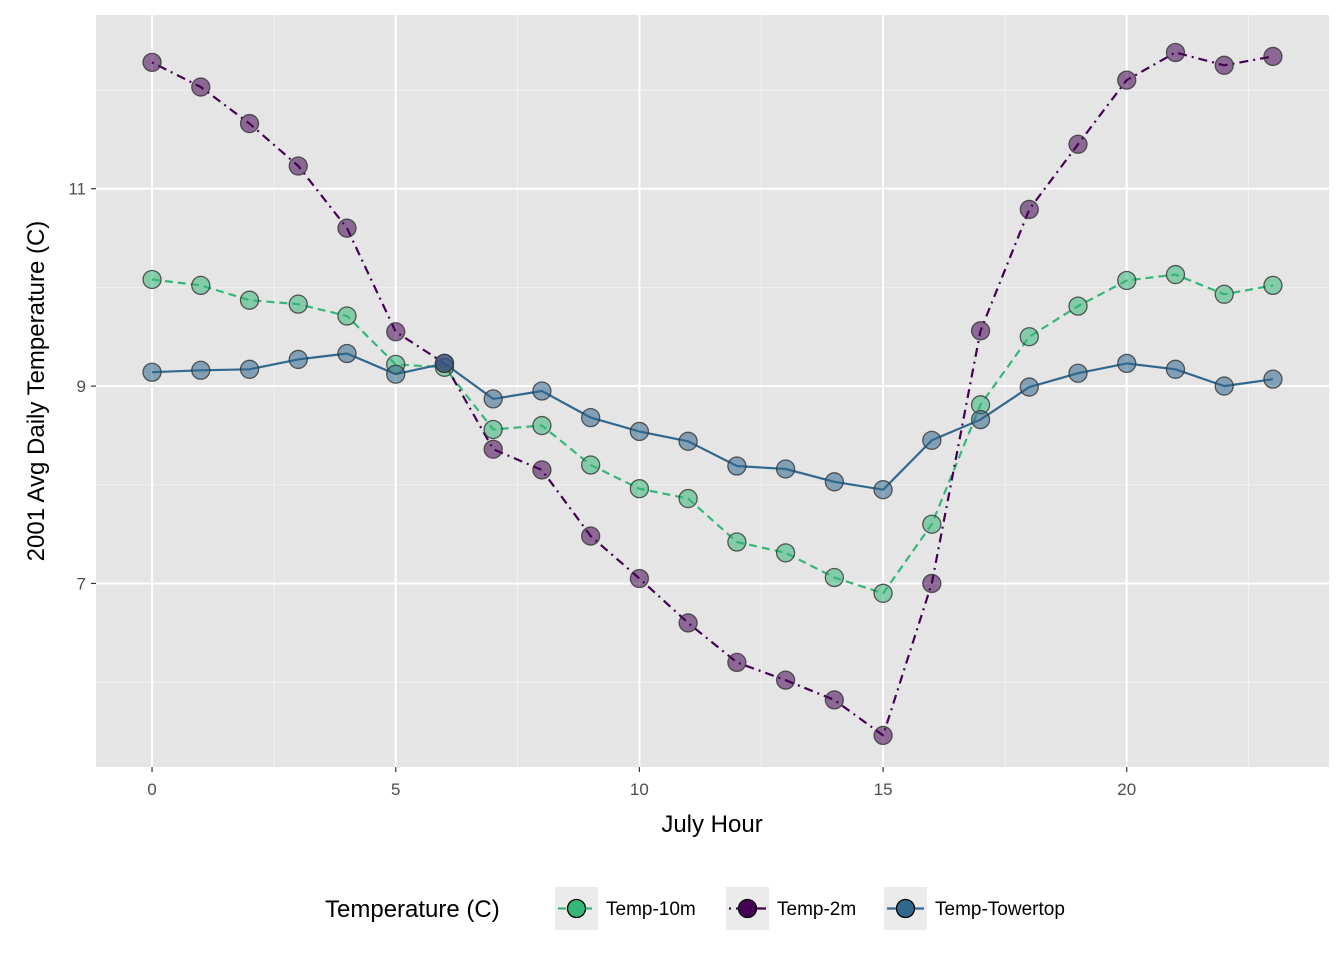  What do you see at coordinates (711, 824) in the screenshot?
I see `x-axis-title: July Hour` at bounding box center [711, 824].